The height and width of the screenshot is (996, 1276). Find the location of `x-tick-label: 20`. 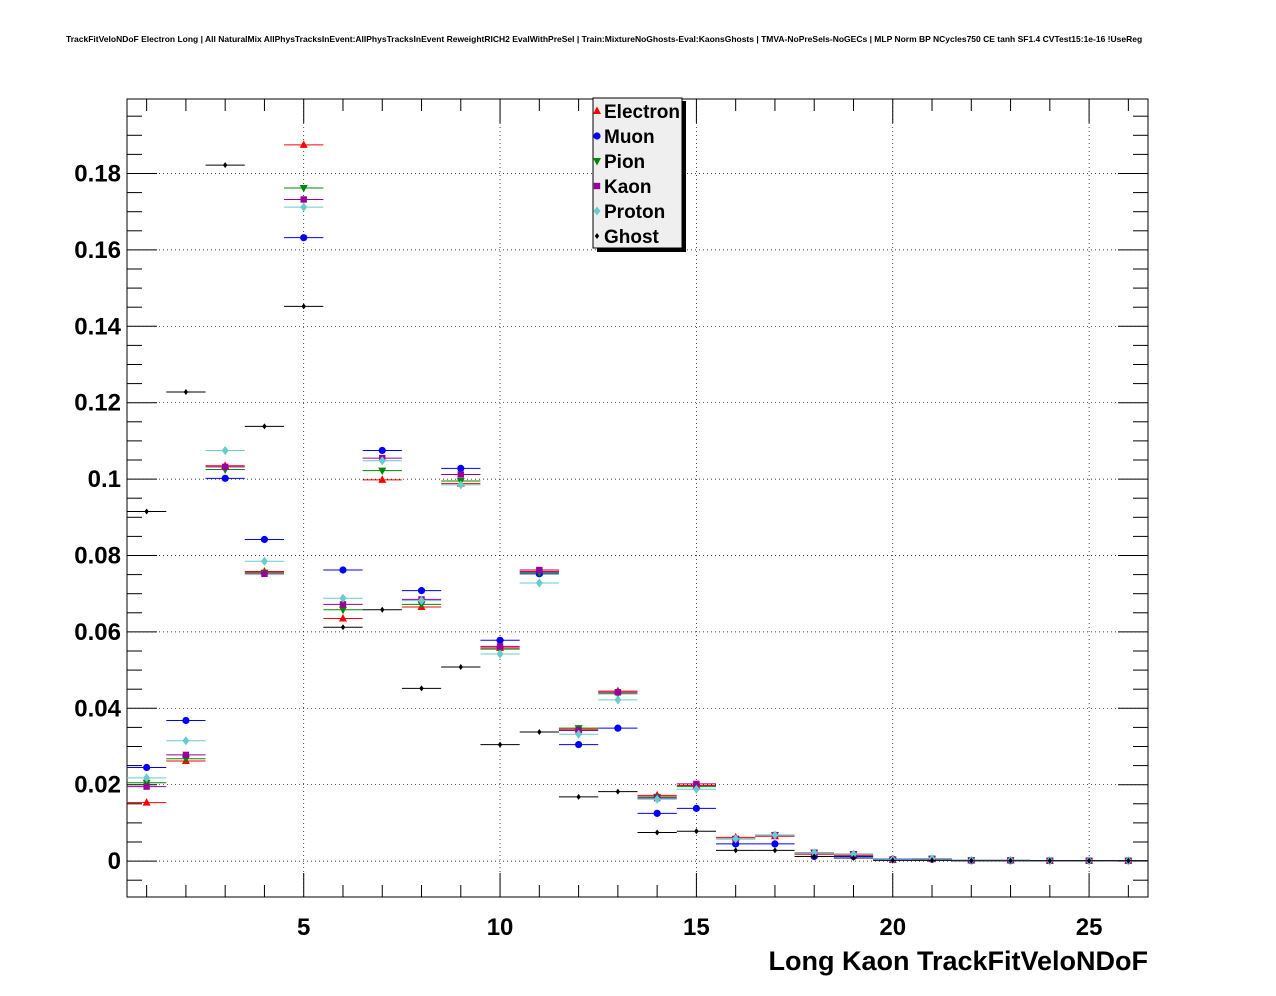

x-tick-label: 20 is located at coordinates (892, 927).